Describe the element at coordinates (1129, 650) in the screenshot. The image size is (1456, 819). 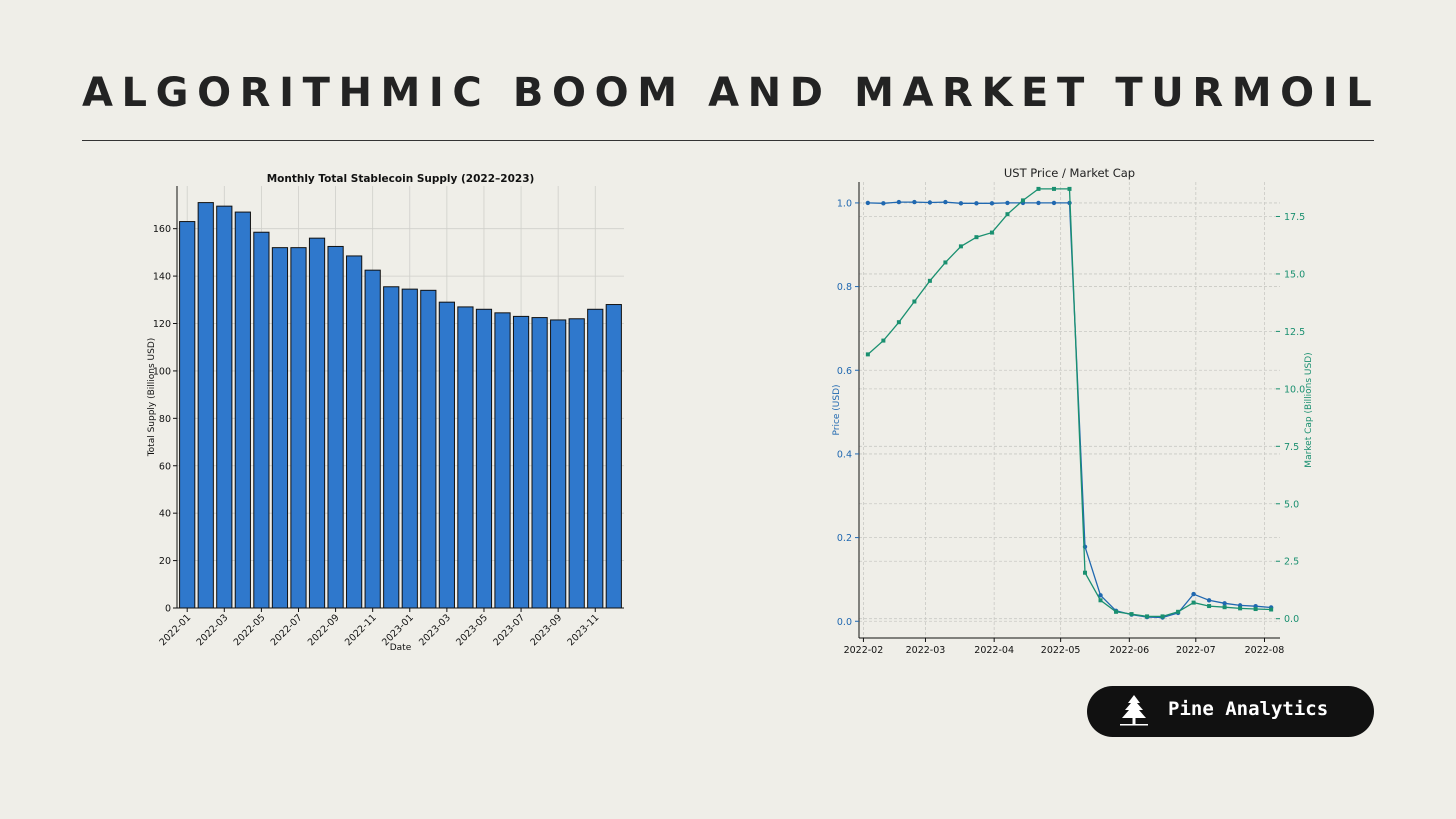
I see `x-tick-label: 2022-06` at that location.